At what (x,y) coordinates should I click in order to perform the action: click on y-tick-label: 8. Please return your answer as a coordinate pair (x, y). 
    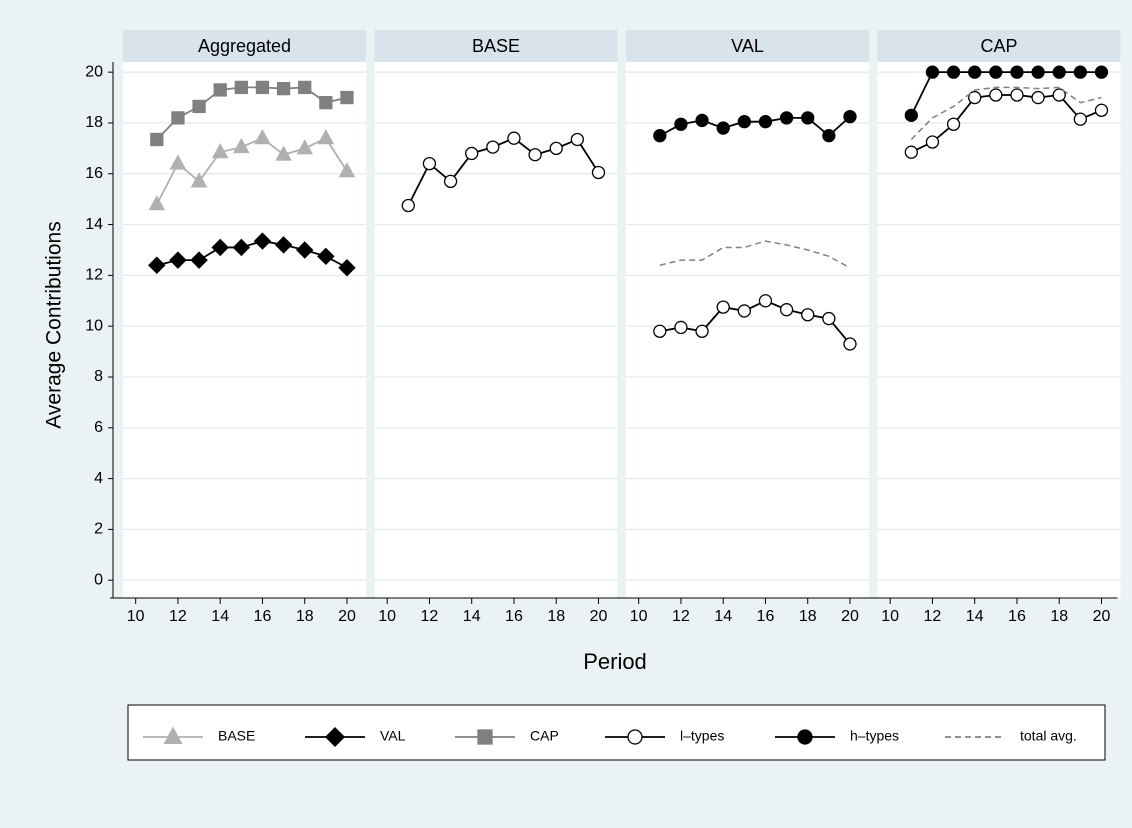
    Looking at the image, I should click on (98, 376).